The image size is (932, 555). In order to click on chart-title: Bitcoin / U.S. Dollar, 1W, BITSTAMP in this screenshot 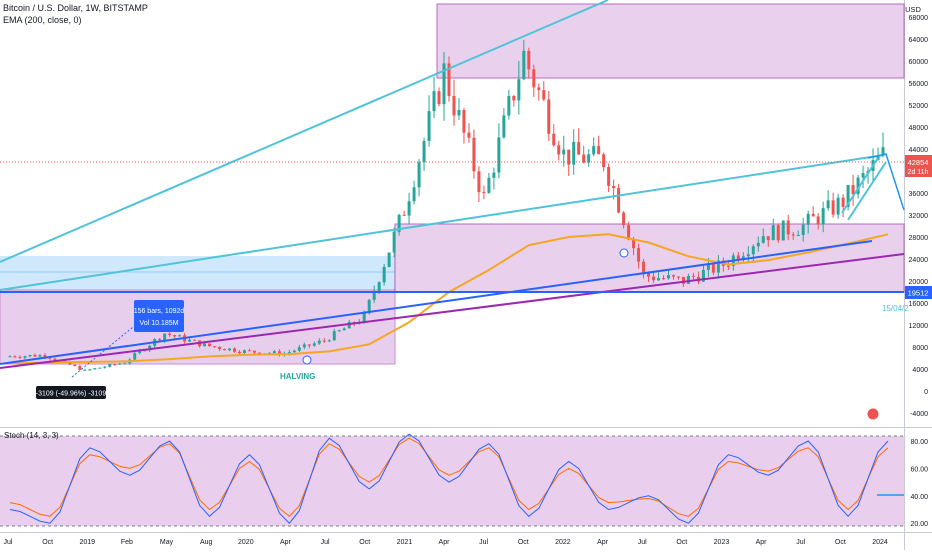, I will do `click(75, 8)`.